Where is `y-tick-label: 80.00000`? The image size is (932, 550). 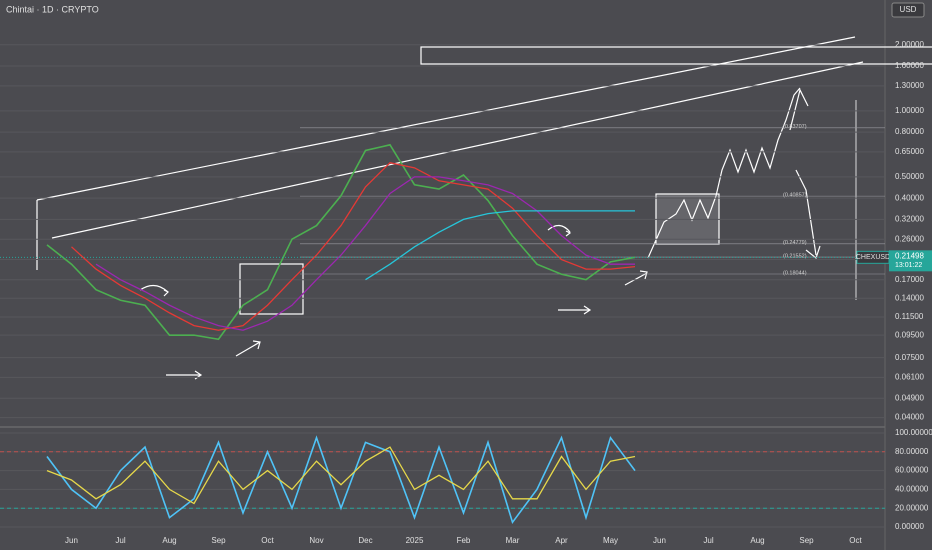 y-tick-label: 80.00000 is located at coordinates (912, 451).